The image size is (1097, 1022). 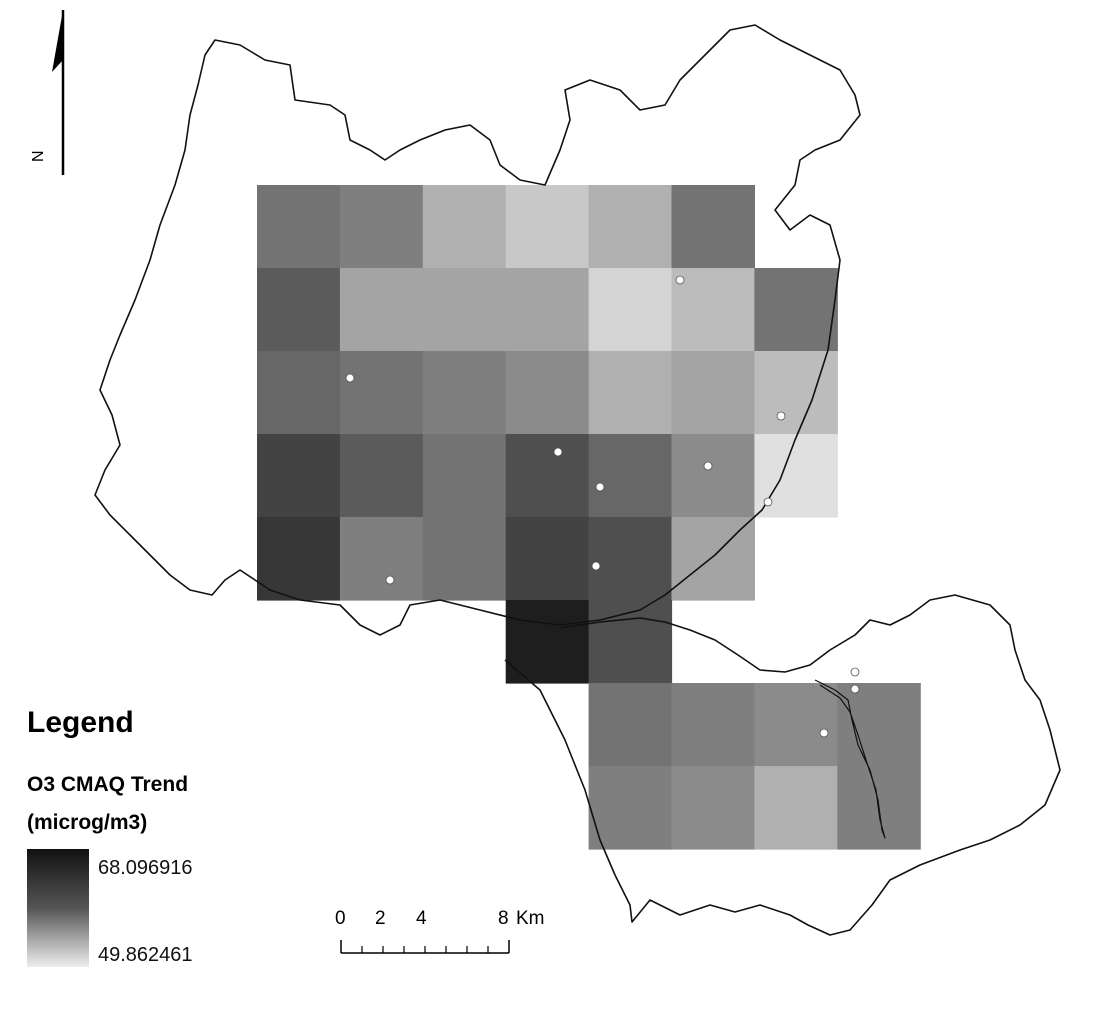 What do you see at coordinates (440, 931) in the screenshot?
I see `scale-bar: 0 2 4 8 Km` at bounding box center [440, 931].